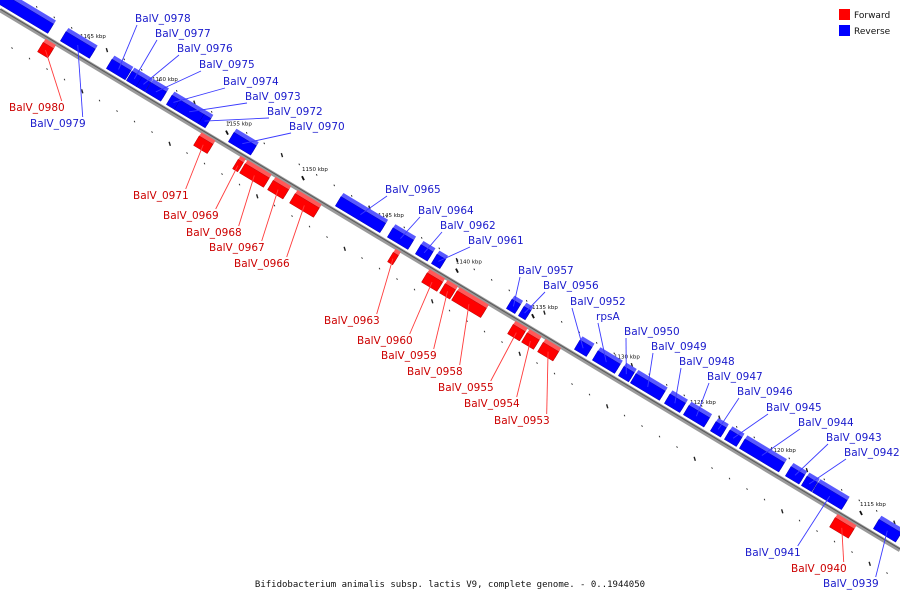  What do you see at coordinates (773, 553) in the screenshot?
I see `gene-label-BalV_0941: BalV_0941` at bounding box center [773, 553].